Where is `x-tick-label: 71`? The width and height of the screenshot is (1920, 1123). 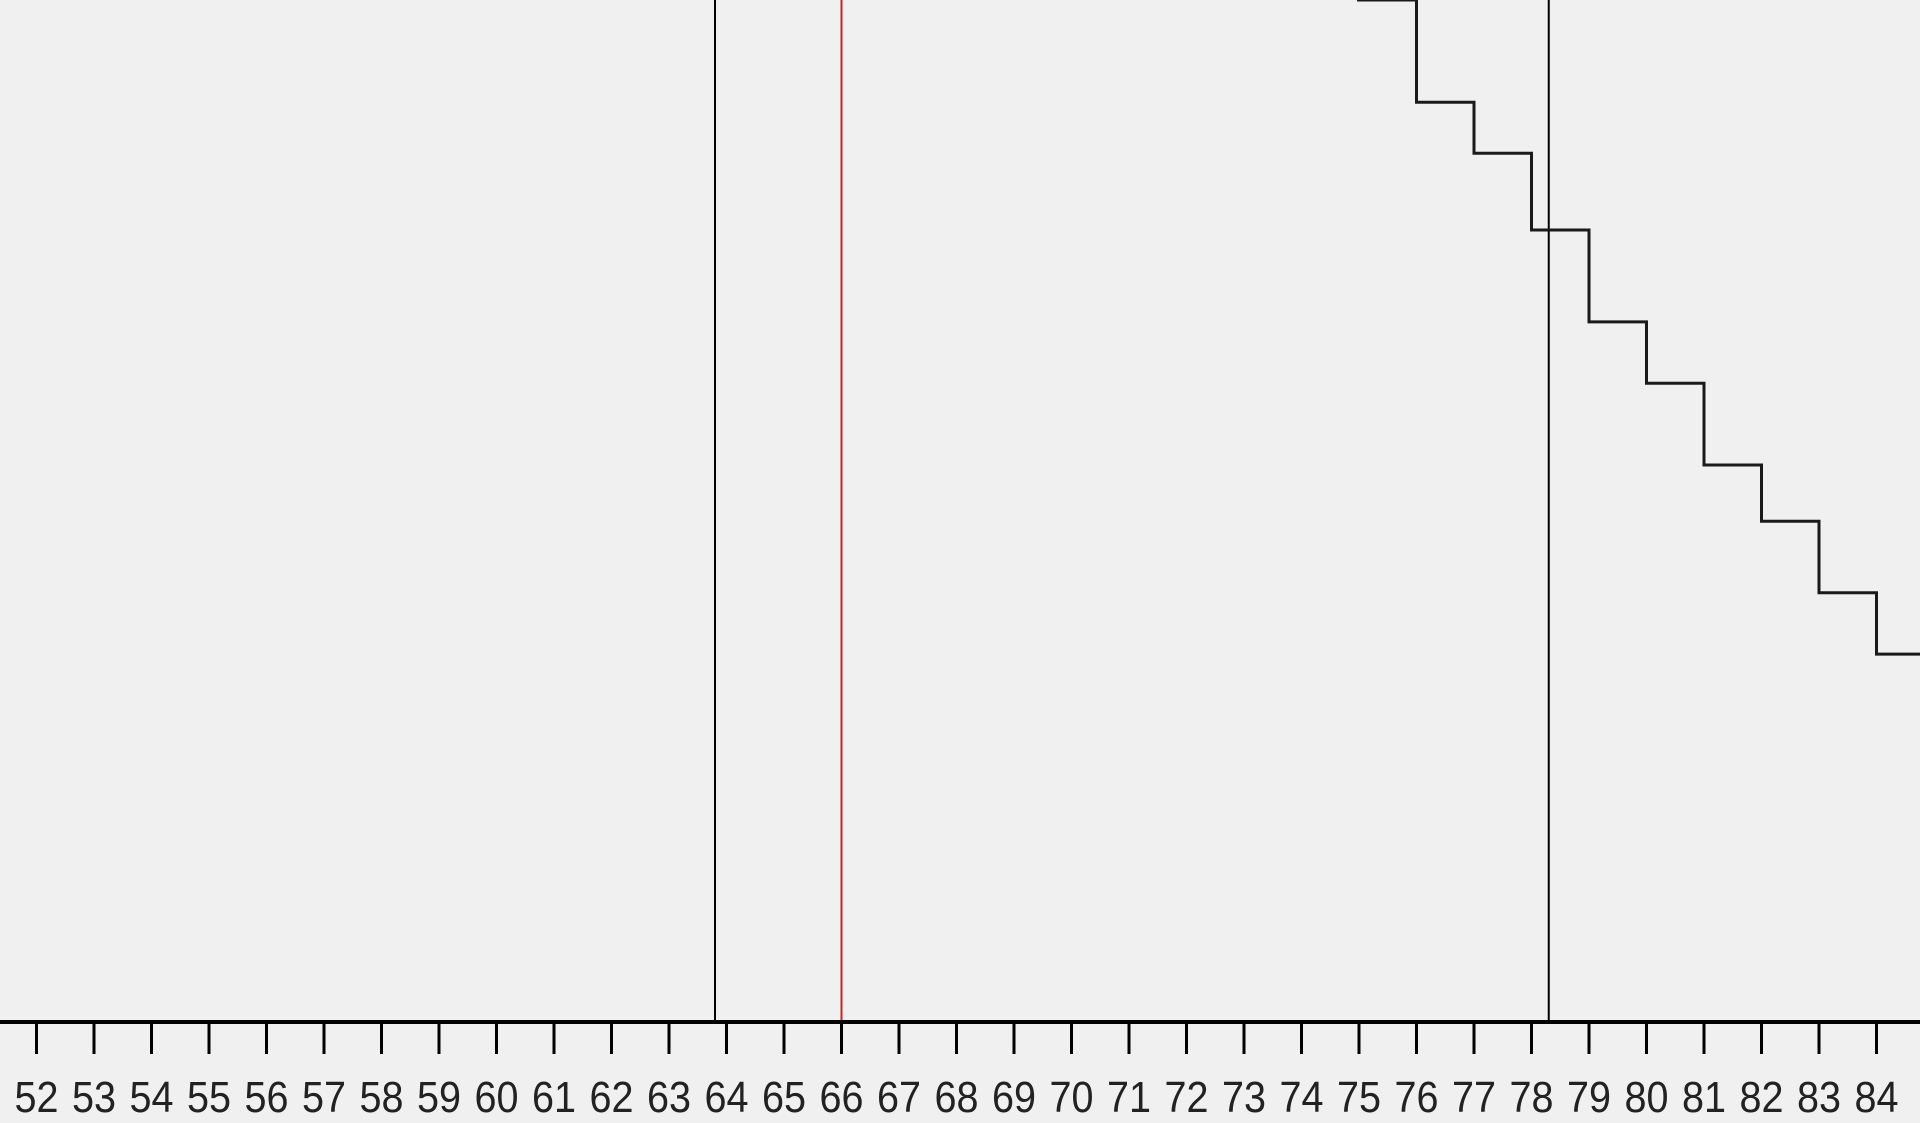 x-tick-label: 71 is located at coordinates (1129, 1097).